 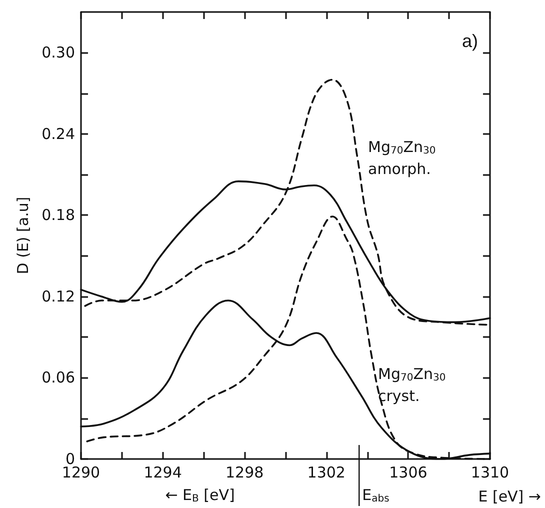 What do you see at coordinates (58, 296) in the screenshot?
I see `y-tick-label: 0.12` at bounding box center [58, 296].